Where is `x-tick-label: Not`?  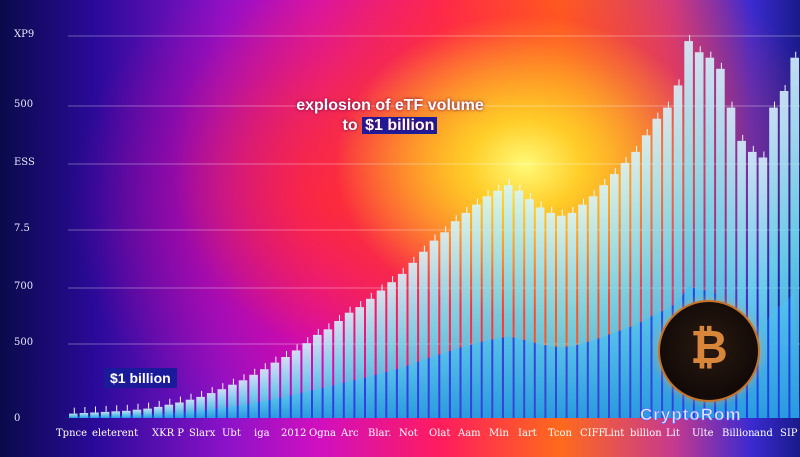
x-tick-label: Not is located at coordinates (408, 433).